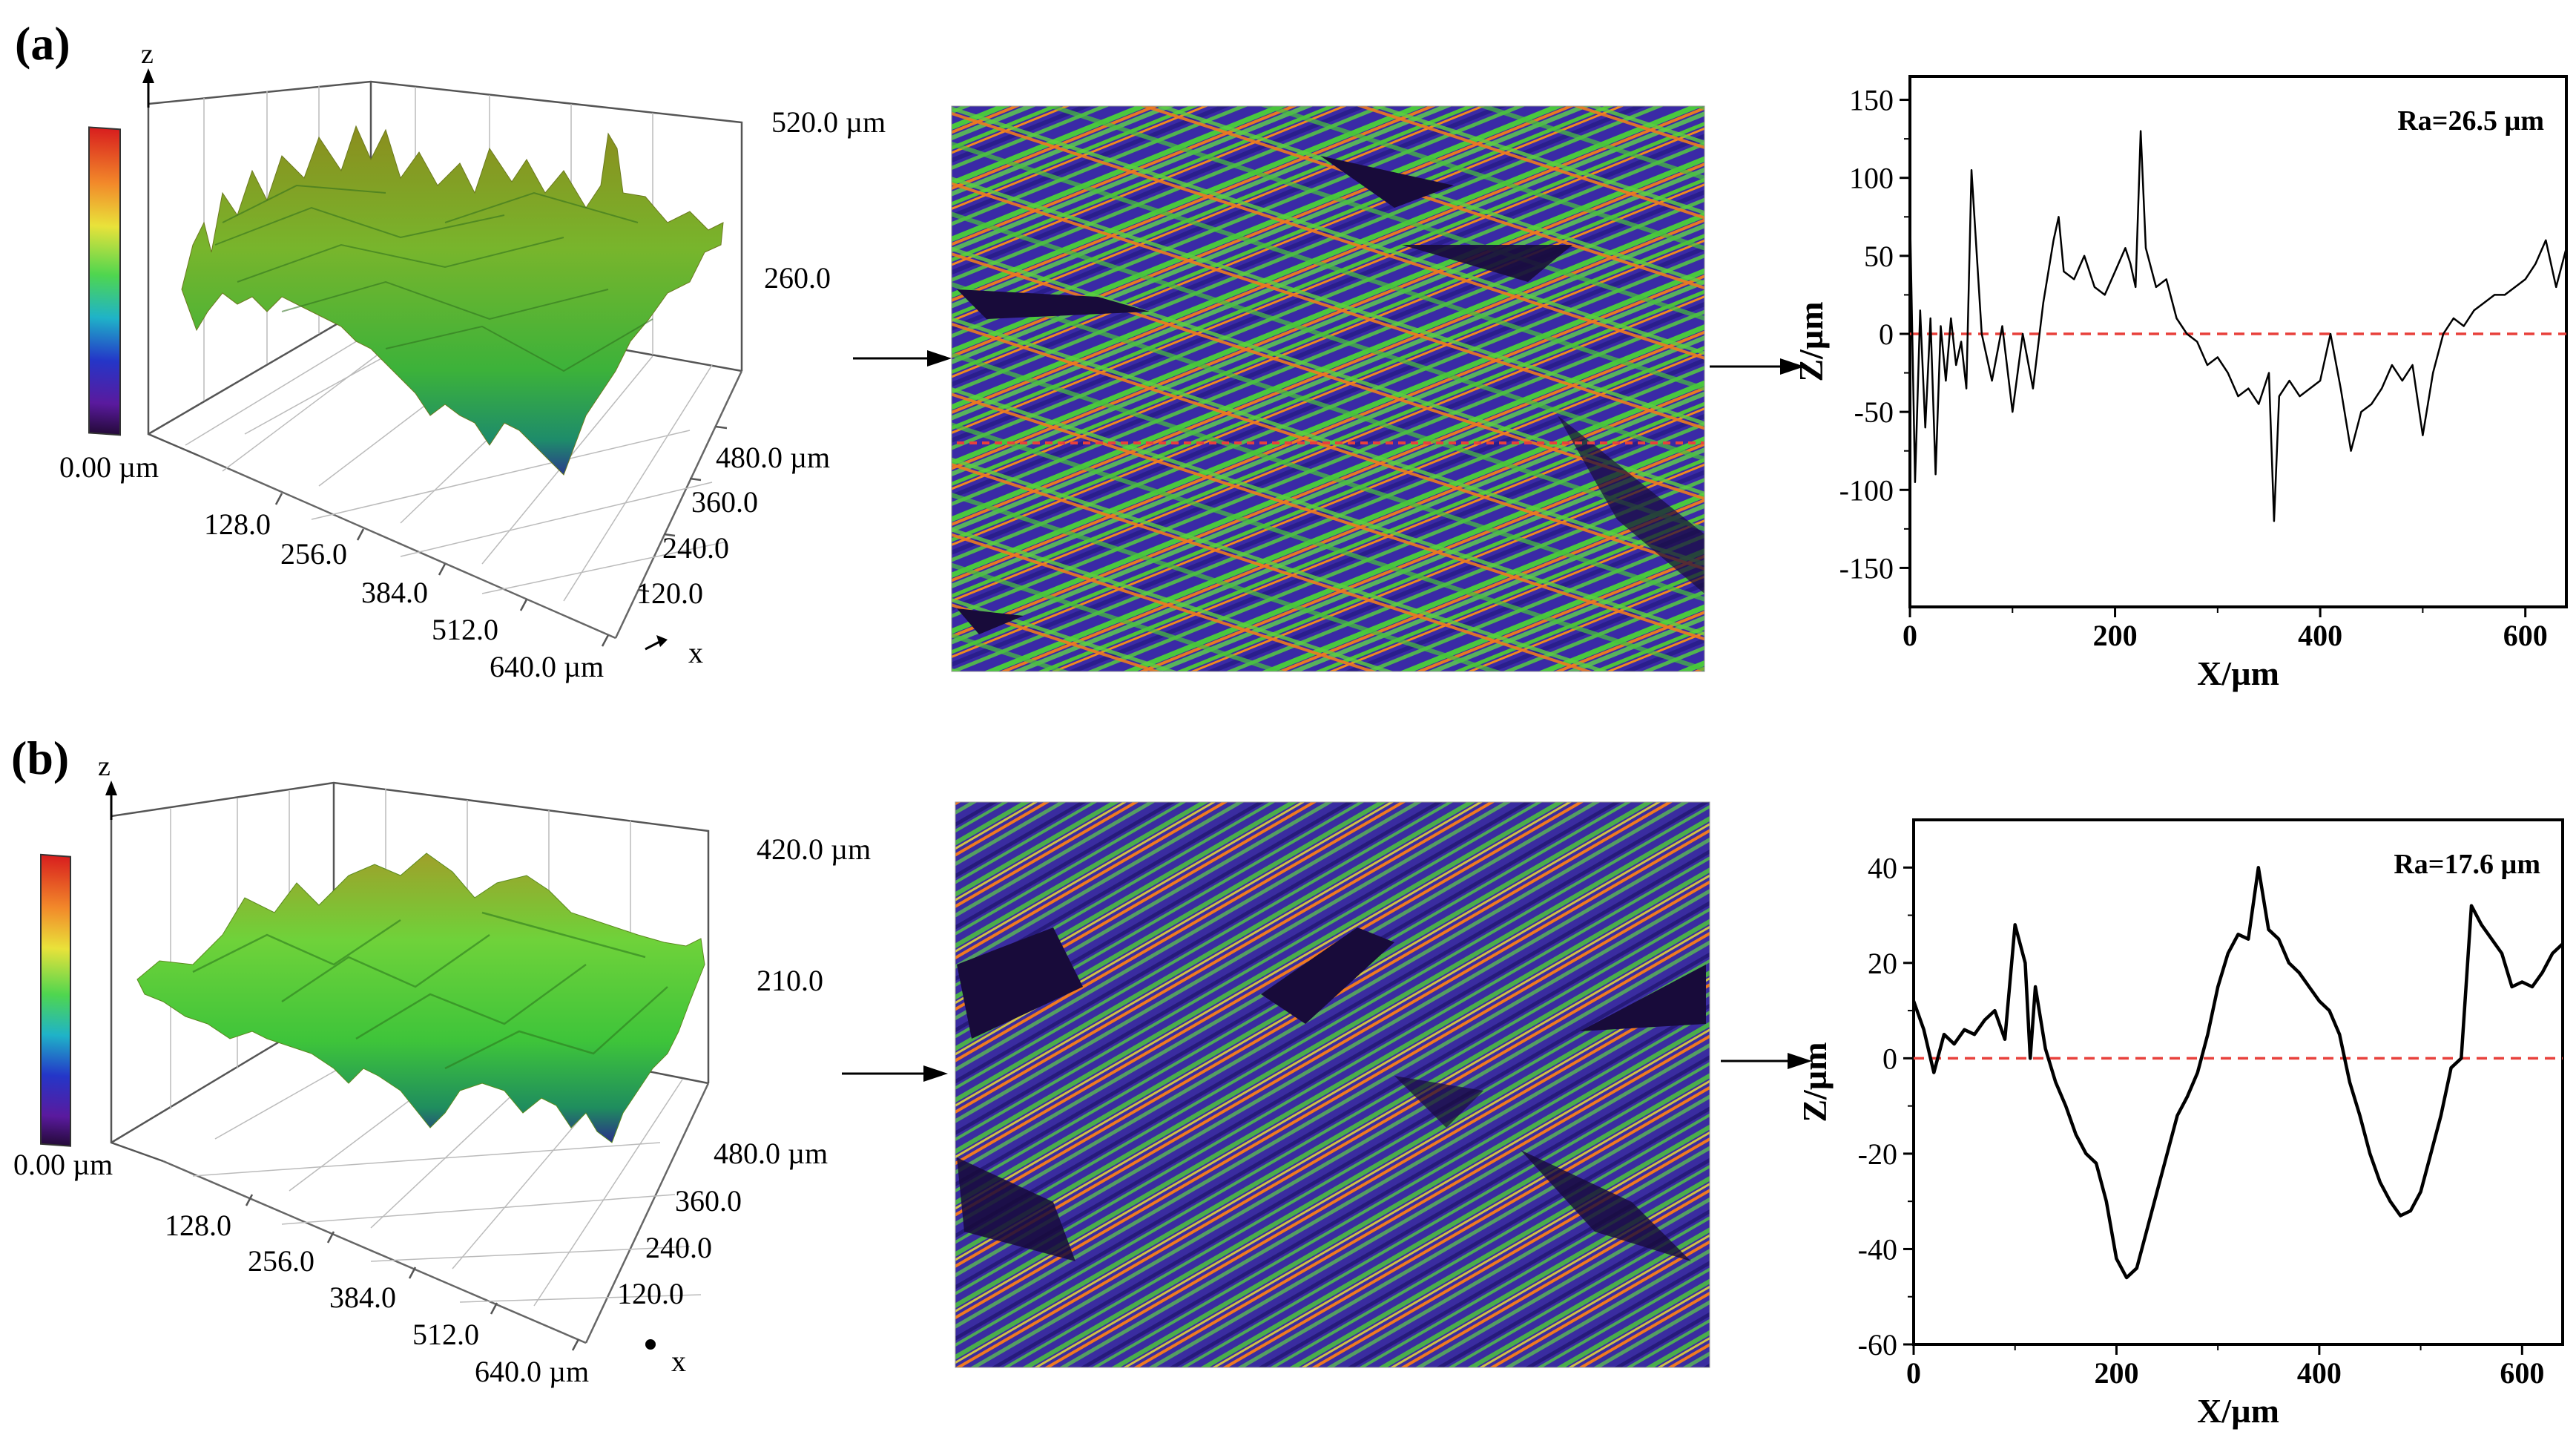 This screenshot has width=2576, height=1452. What do you see at coordinates (1328, 388) in the screenshot?
I see `height-map-a` at bounding box center [1328, 388].